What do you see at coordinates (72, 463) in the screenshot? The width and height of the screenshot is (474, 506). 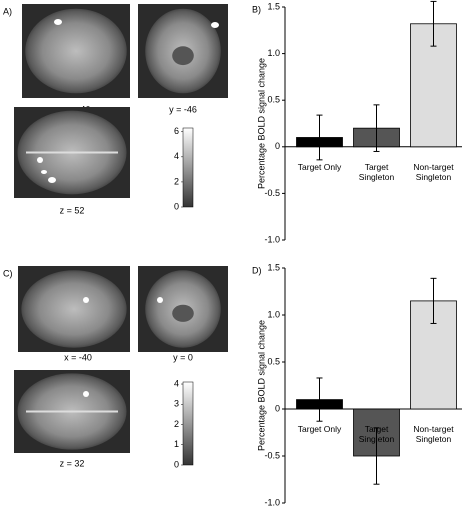 I see `slice-label: z = 32` at bounding box center [72, 463].